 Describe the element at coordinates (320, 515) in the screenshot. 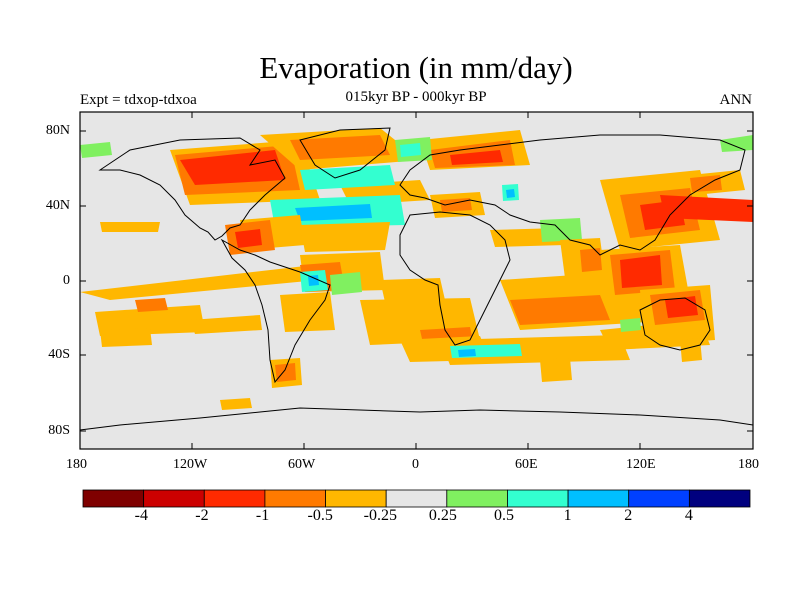

I see `colorbar-label: -0.5` at that location.